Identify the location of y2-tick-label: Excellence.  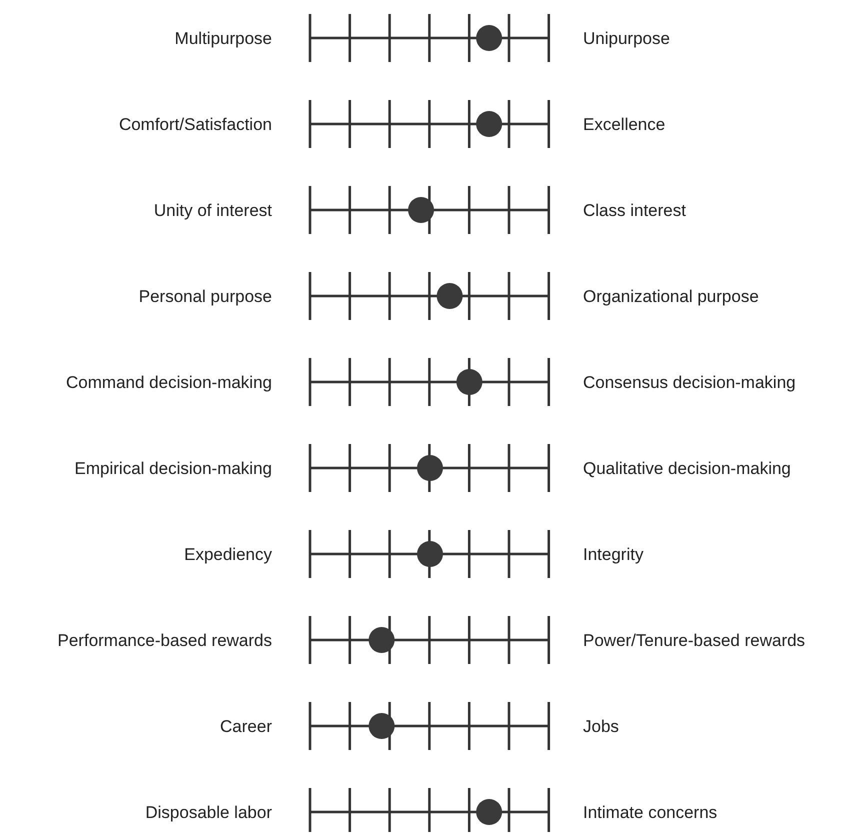
(624, 124).